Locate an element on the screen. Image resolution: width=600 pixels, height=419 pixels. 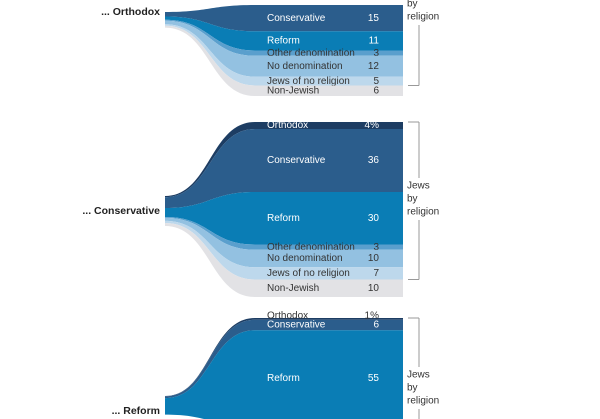
flow-value: 15 is located at coordinates (374, 18).